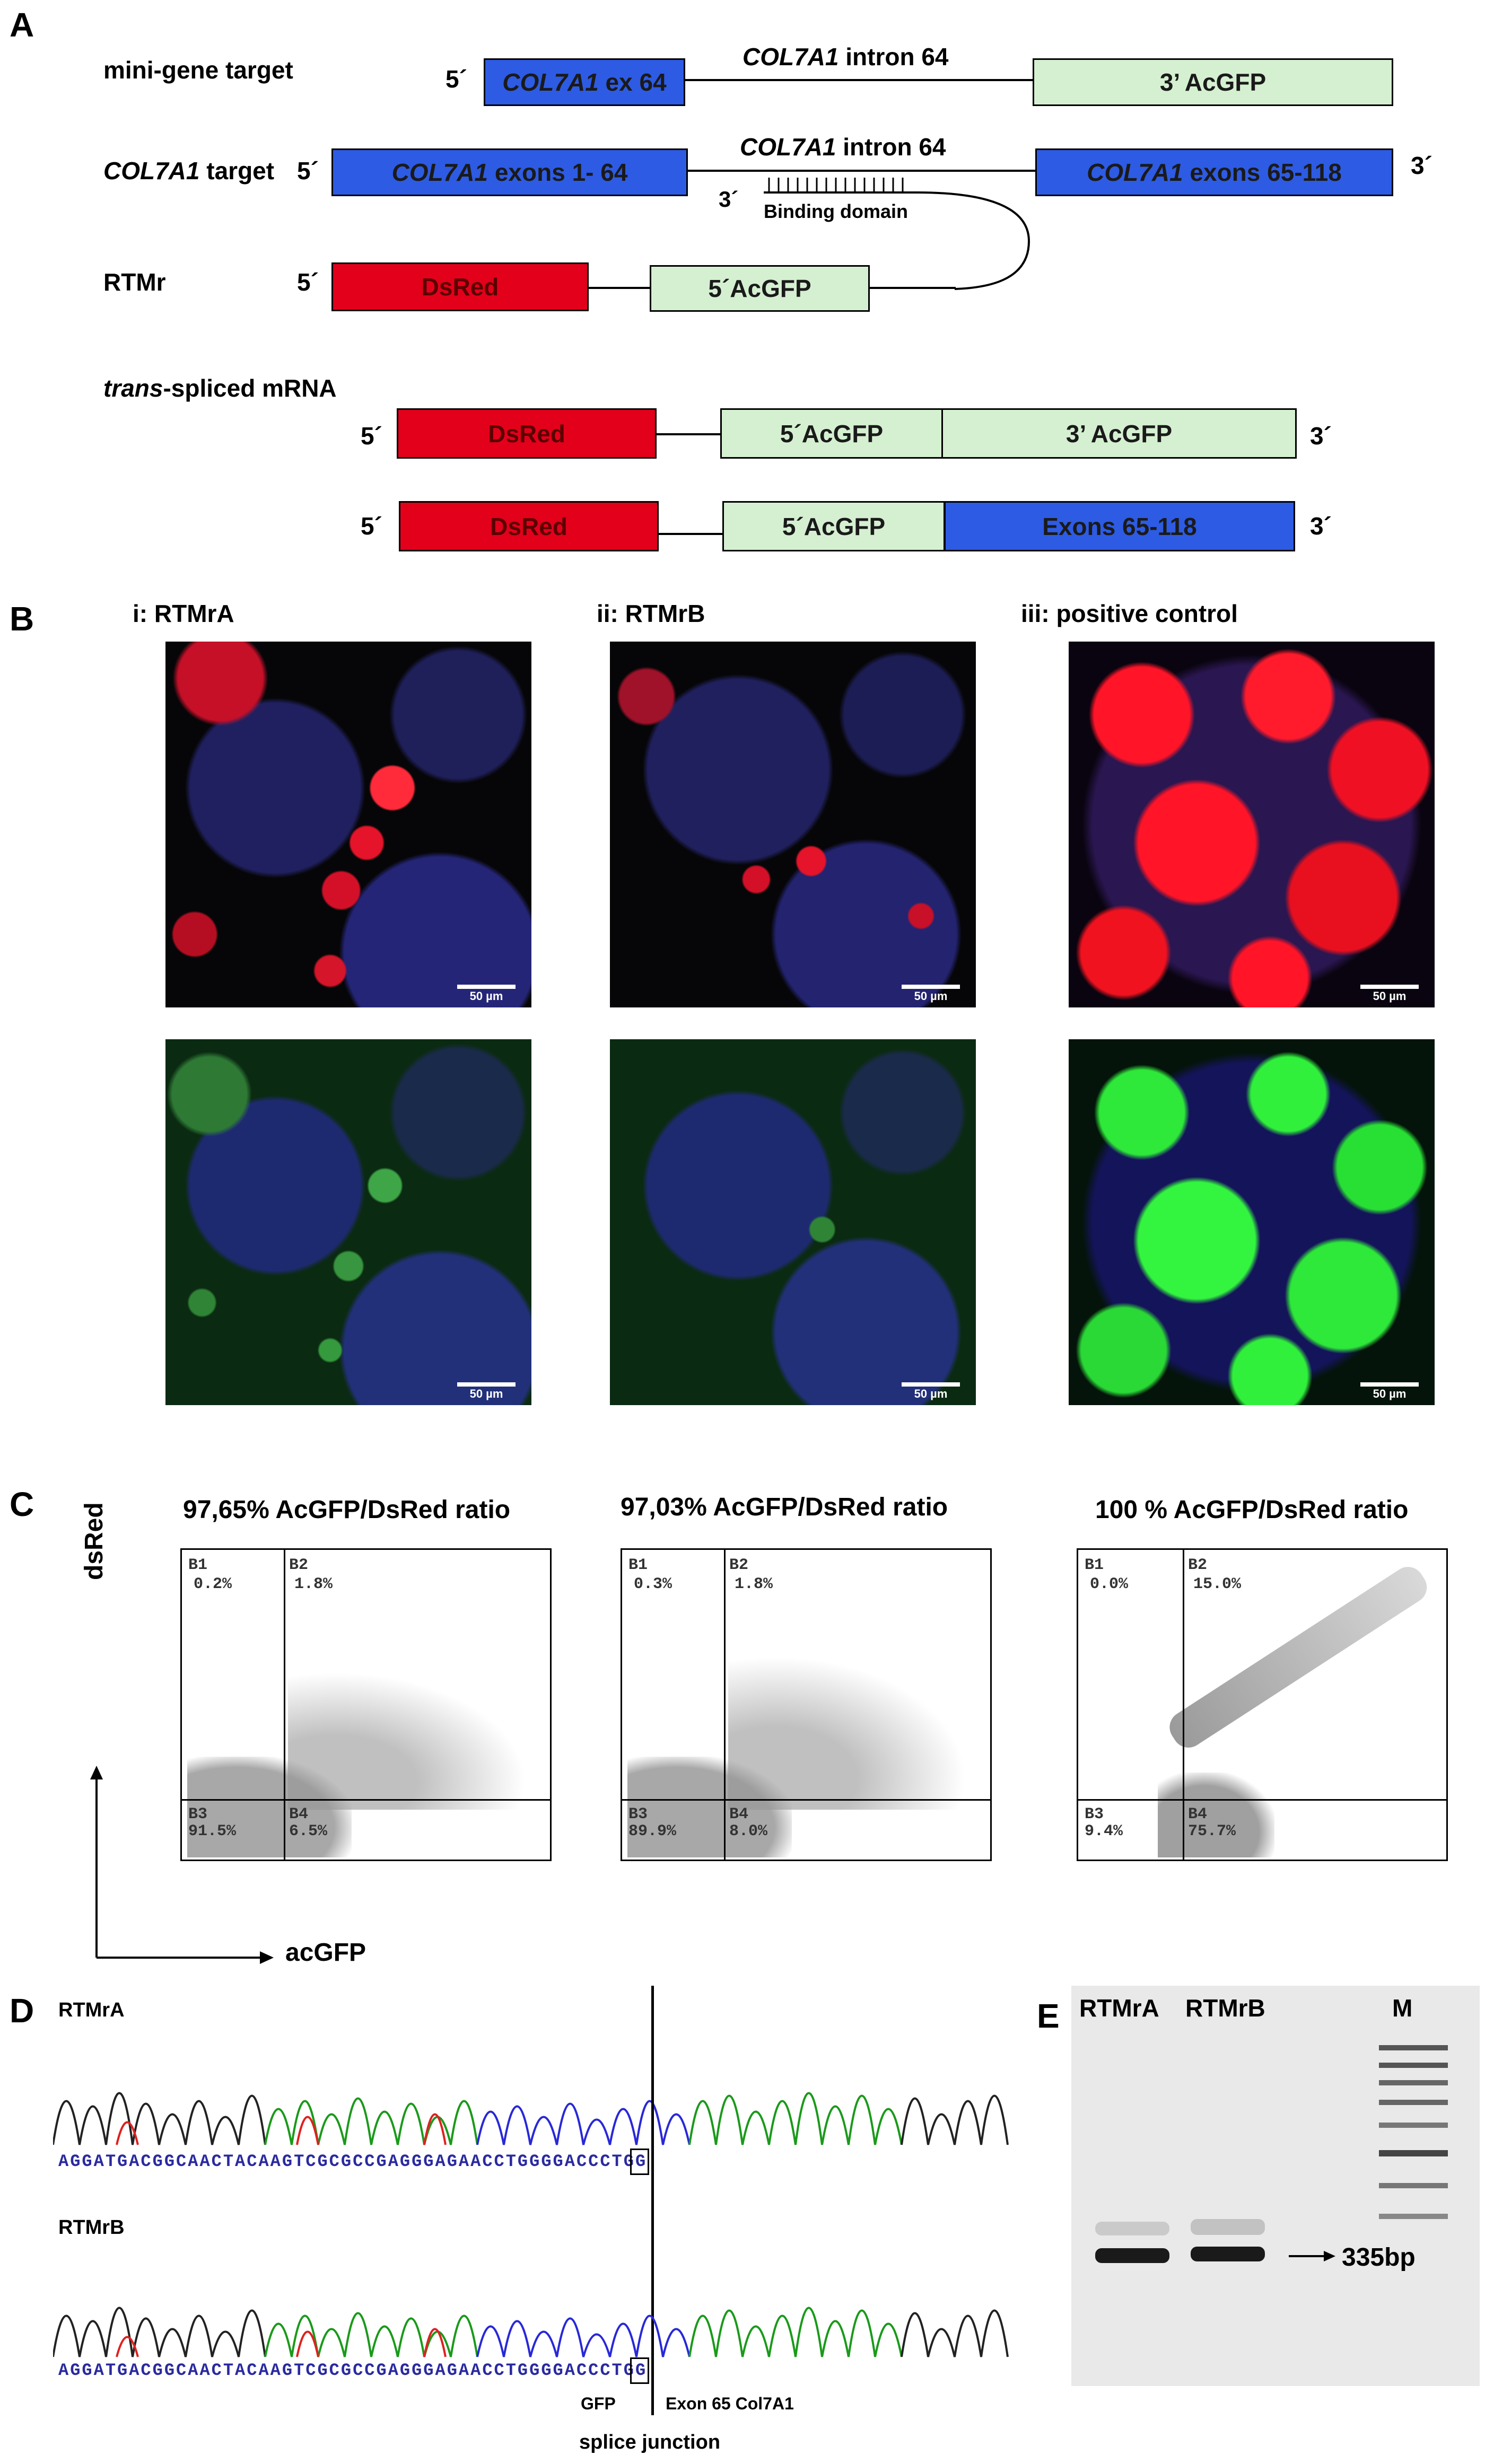 This screenshot has width=1485, height=2464. Describe the element at coordinates (308, 282) in the screenshot. I see `prime5-r3: 5´` at that location.